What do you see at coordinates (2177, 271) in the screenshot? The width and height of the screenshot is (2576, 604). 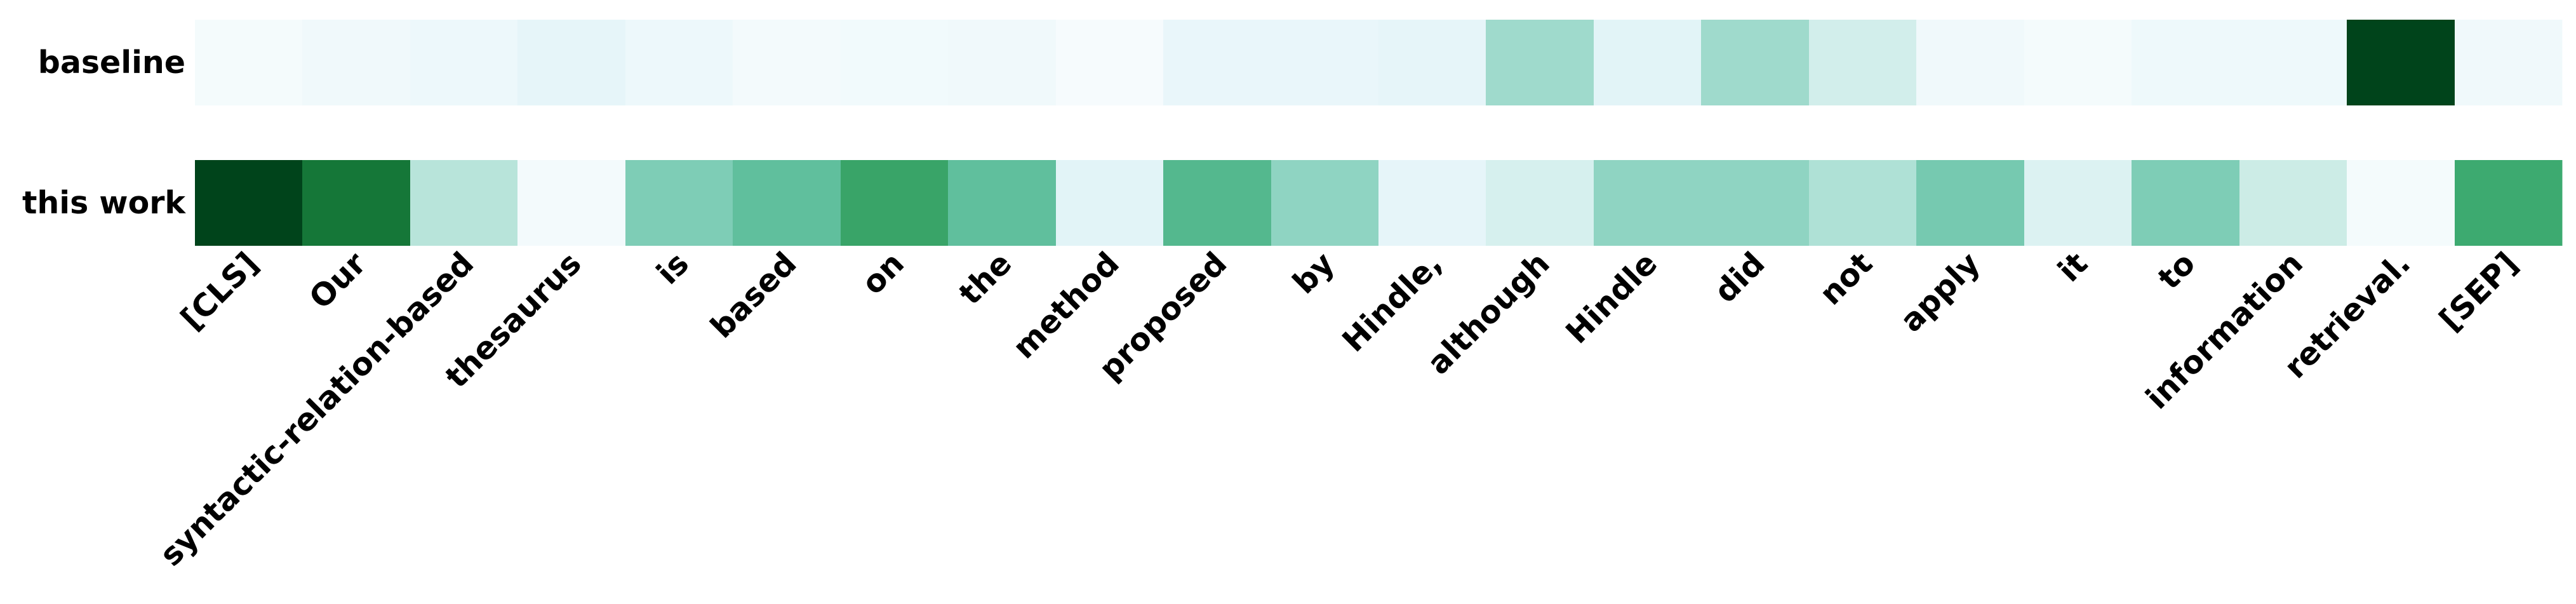 I see `column-tick-label: to` at bounding box center [2177, 271].